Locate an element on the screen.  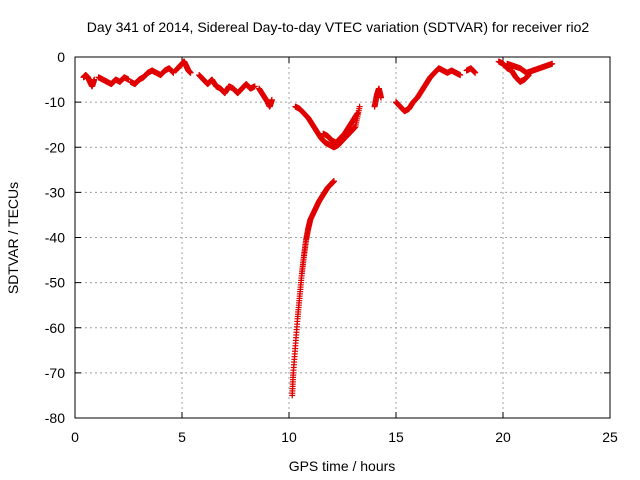
y-tick-label: -40 is located at coordinates (55, 238).